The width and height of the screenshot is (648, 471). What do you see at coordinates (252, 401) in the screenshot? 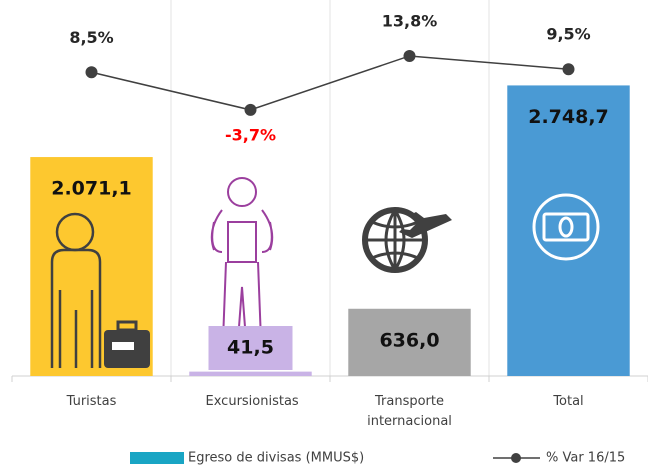
I see `x-tick-label: Excursionistas` at bounding box center [252, 401].